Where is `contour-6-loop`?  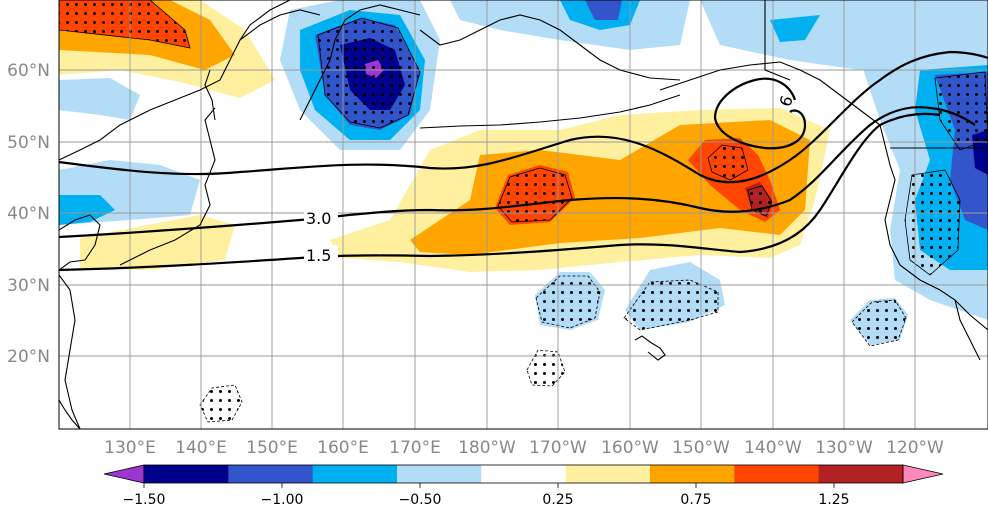
contour-6-loop is located at coordinates (760, 114).